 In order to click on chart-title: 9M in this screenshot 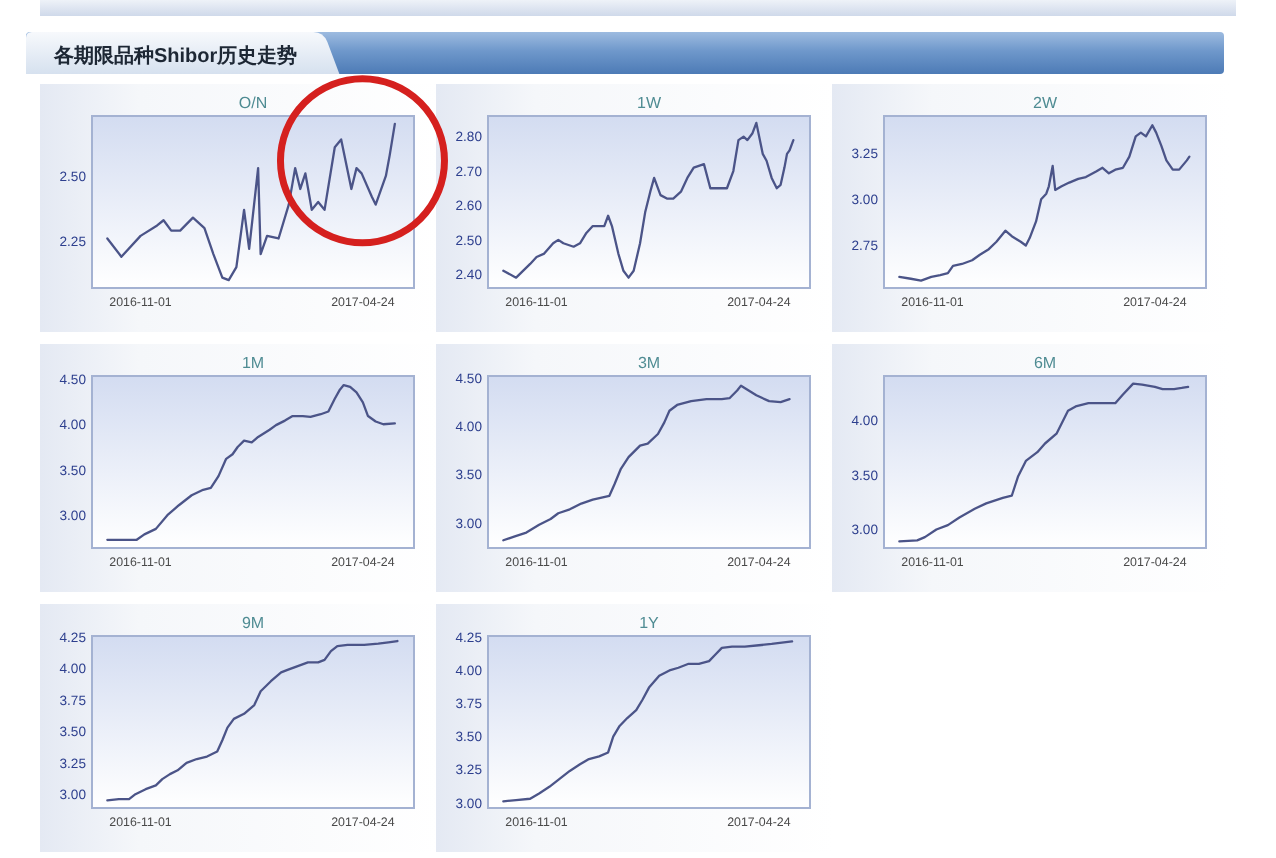, I will do `click(253, 623)`.